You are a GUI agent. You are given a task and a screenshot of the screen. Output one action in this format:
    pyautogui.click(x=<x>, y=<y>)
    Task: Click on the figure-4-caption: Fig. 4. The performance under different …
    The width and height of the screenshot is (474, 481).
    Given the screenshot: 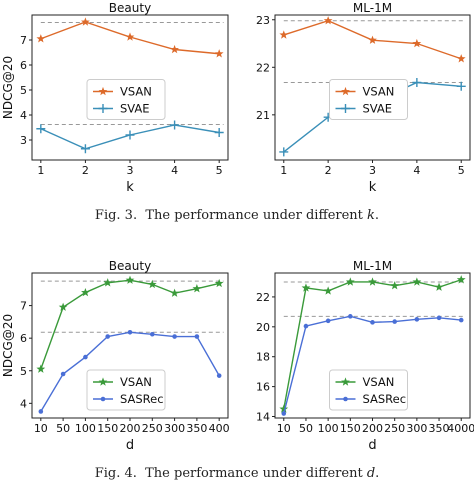 What is the action you would take?
    pyautogui.click(x=237, y=473)
    